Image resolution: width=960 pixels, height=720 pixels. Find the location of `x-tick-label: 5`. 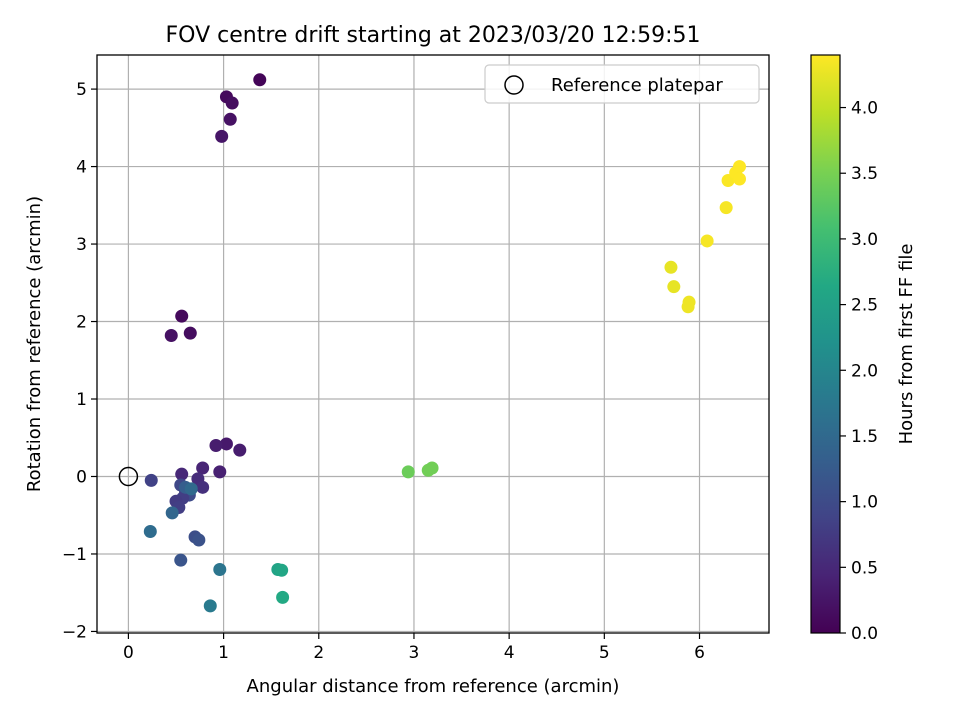

x-tick-label: 5 is located at coordinates (604, 653).